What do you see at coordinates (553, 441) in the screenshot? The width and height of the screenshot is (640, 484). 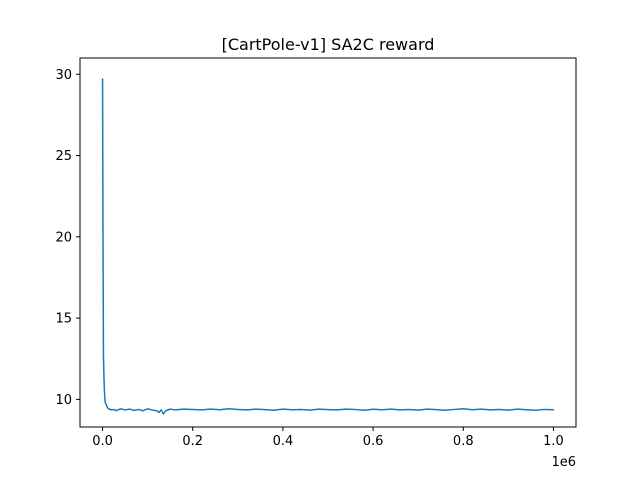 I see `x-tick-label: 1.0` at bounding box center [553, 441].